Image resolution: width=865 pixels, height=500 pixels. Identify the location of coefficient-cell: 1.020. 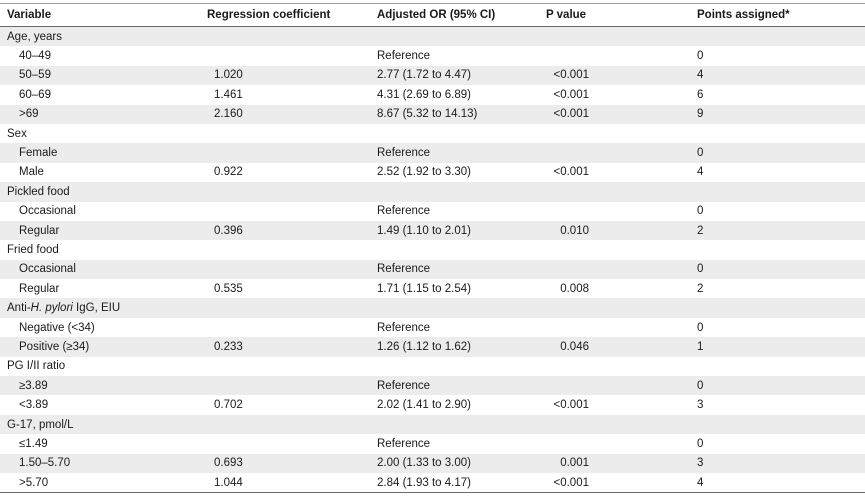
(285, 75).